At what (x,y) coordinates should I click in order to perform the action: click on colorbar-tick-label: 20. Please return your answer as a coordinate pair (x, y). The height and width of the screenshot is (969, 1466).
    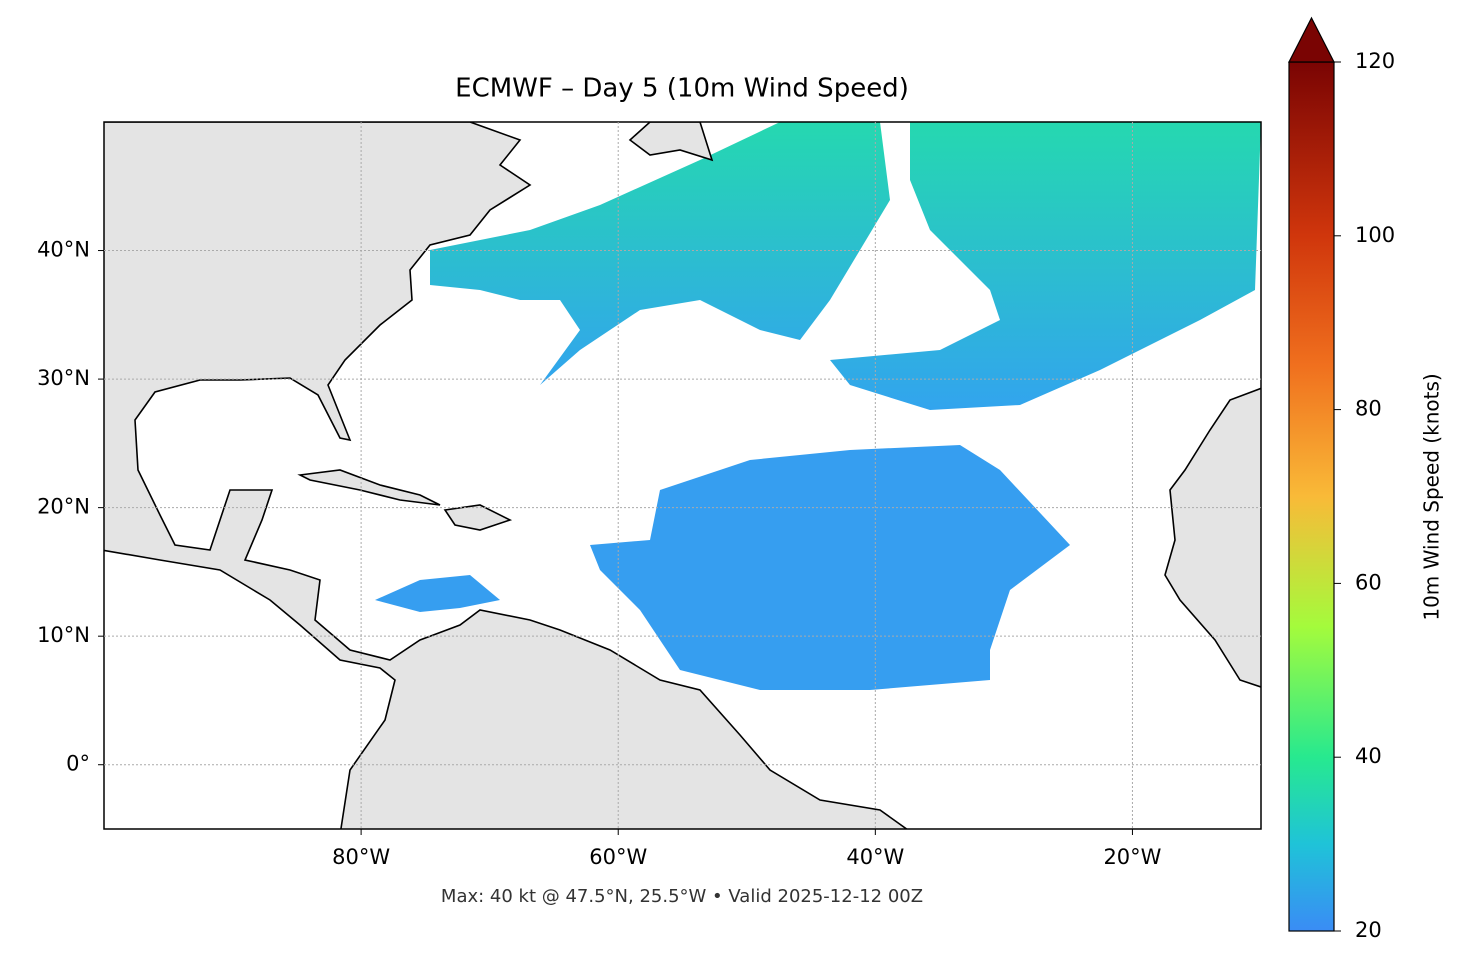
    Looking at the image, I should click on (1368, 930).